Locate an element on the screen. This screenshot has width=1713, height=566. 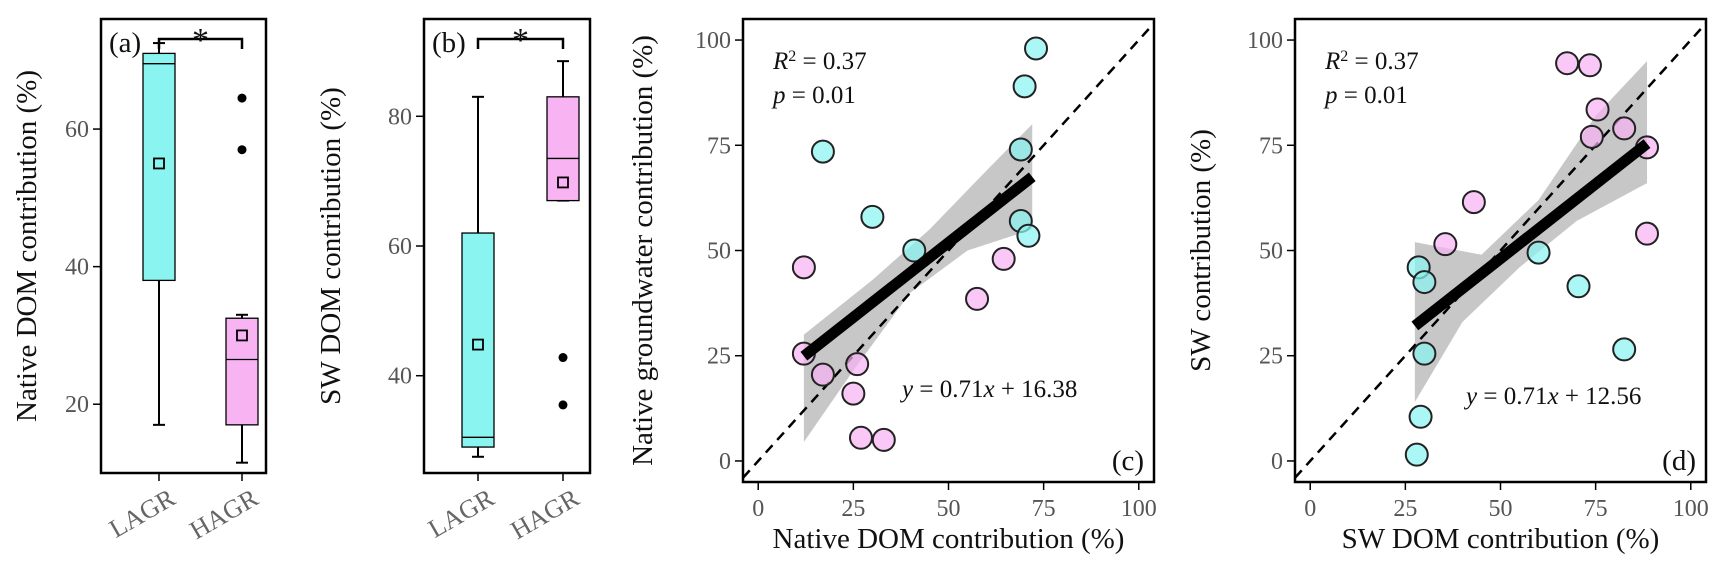
equation-x: x is located at coordinates (1552, 396).